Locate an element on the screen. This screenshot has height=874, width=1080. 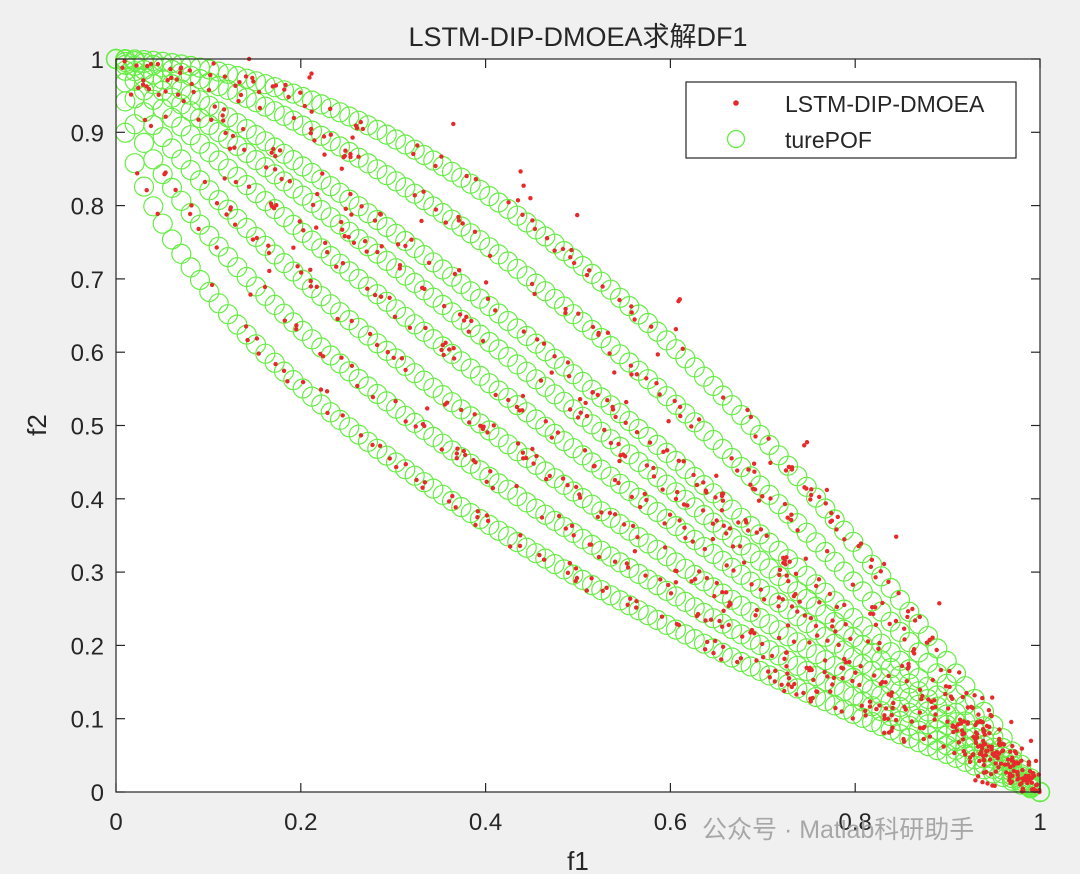
y-tick-label: 0.8 is located at coordinates (87, 207).